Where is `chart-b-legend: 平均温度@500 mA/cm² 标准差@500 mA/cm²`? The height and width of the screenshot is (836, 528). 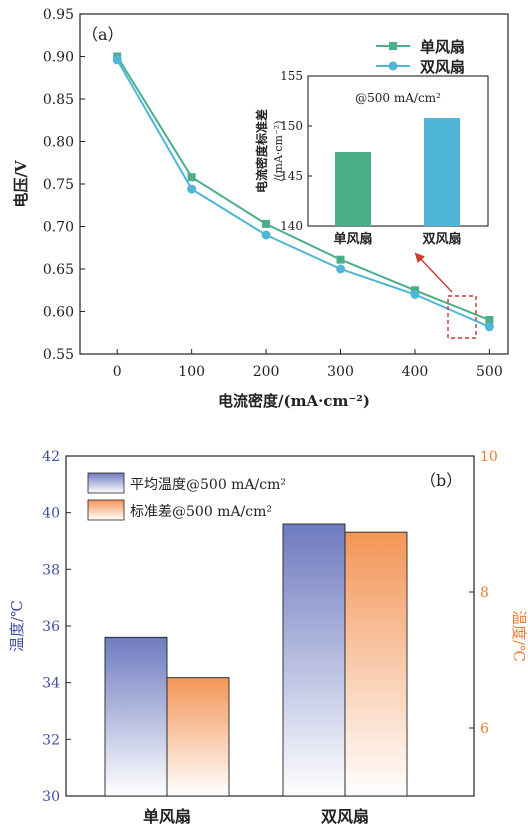 chart-b-legend: 平均温度@500 mA/cm² 标准差@500 mA/cm² is located at coordinates (186, 496).